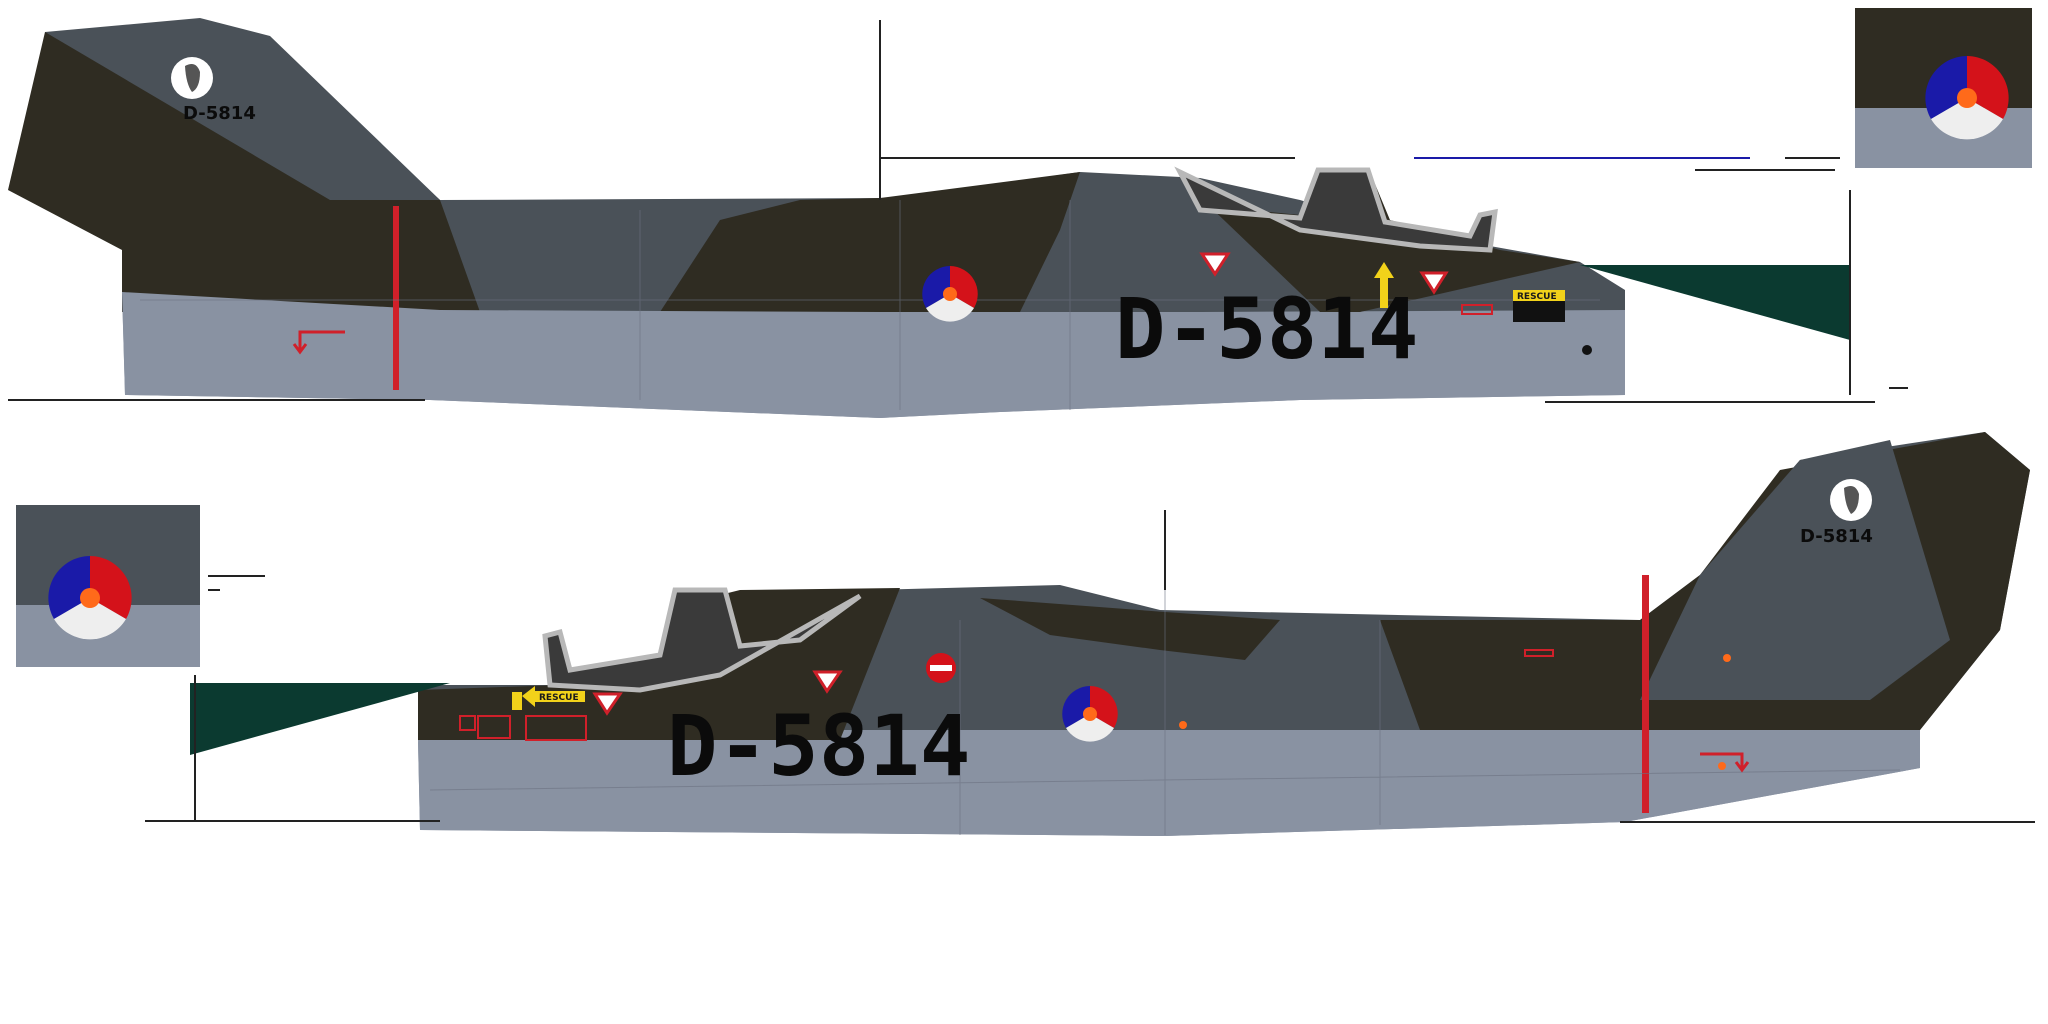 The image size is (2048, 1024). I want to click on lower-tail-fin-grey, so click(1795, 570).